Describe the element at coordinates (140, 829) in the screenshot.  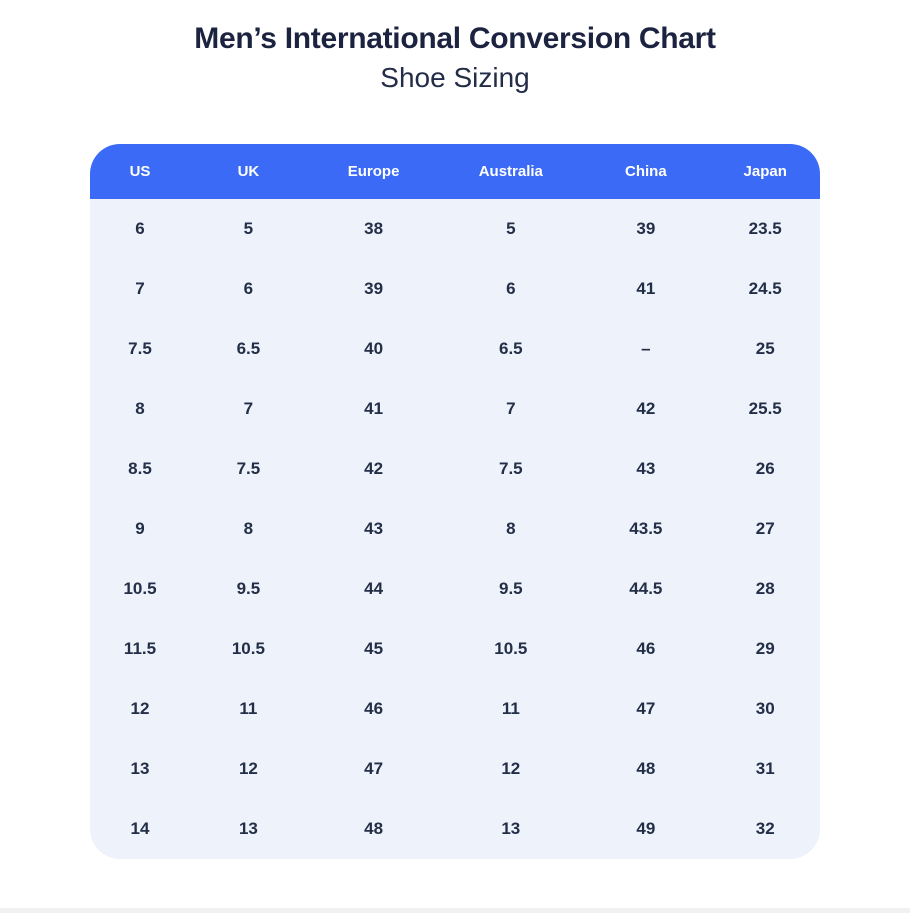
I see `table-cell: 14` at that location.